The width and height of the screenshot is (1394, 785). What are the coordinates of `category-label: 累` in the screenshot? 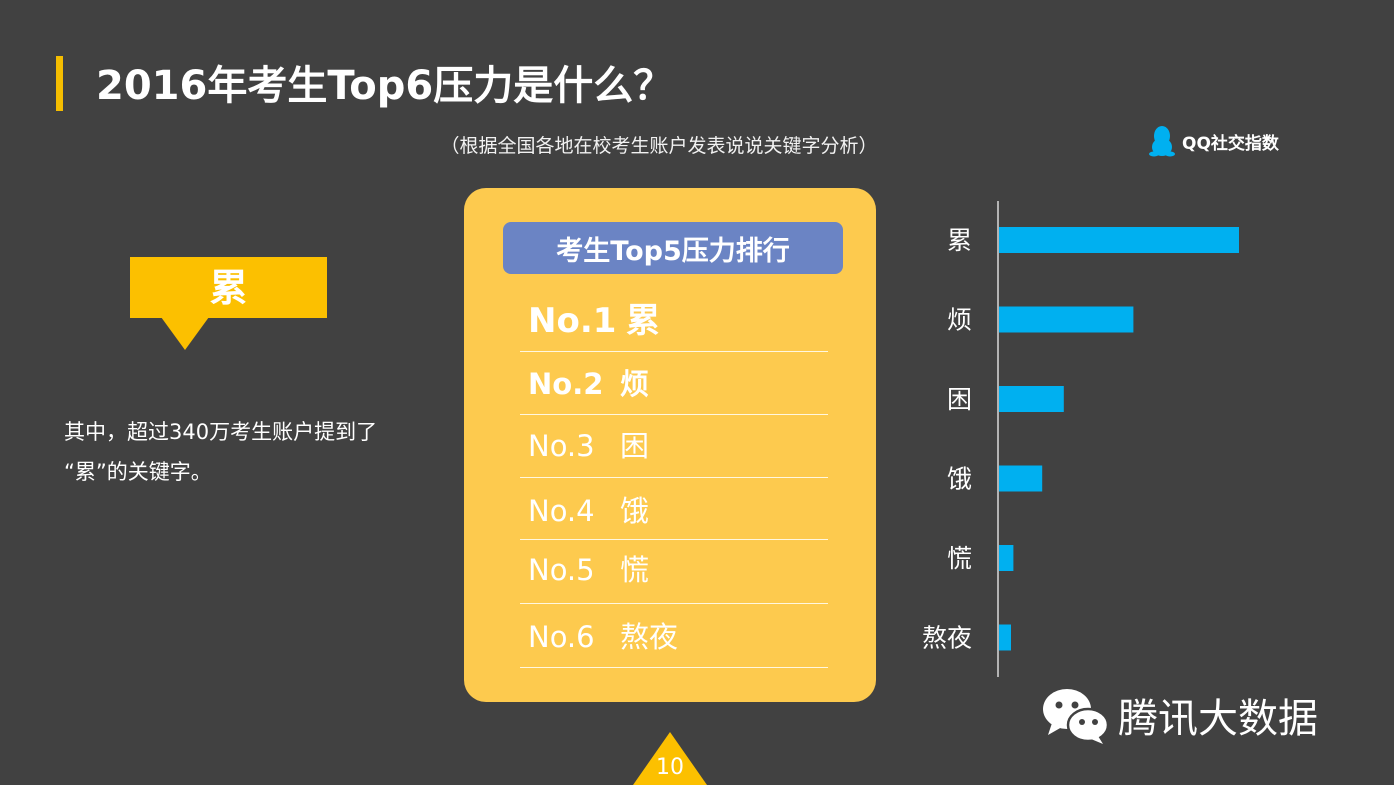 It's located at (959, 240).